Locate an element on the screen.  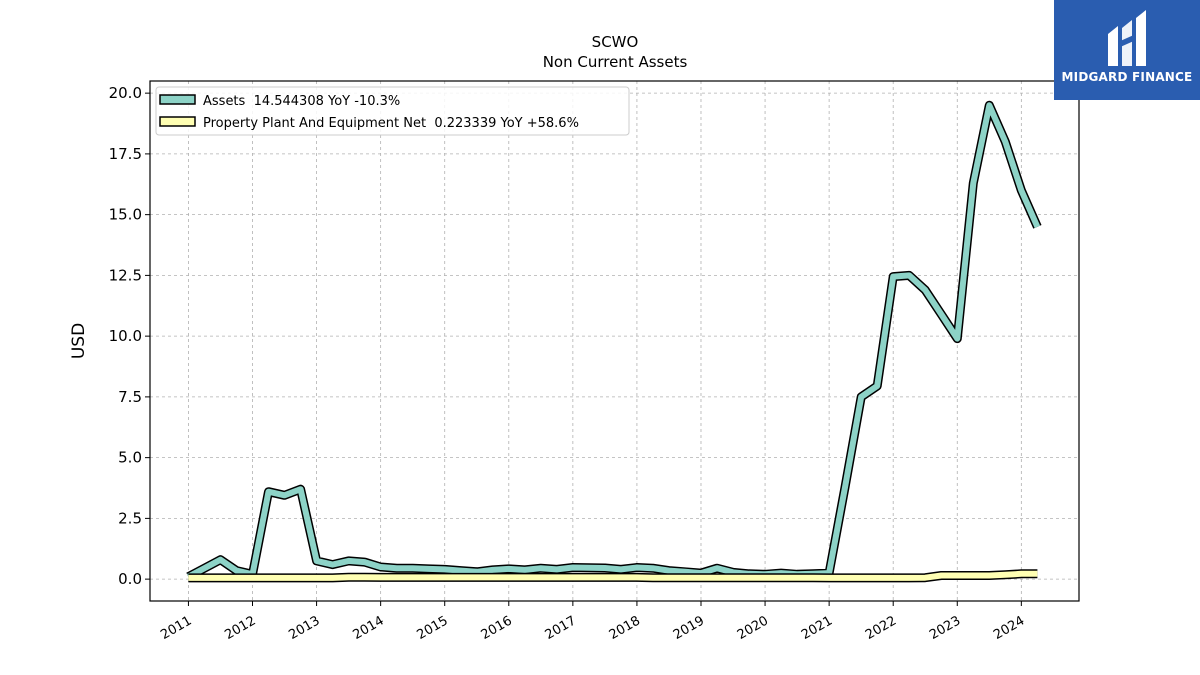
chart-subtitle: Non Current Assets is located at coordinates (615, 62).